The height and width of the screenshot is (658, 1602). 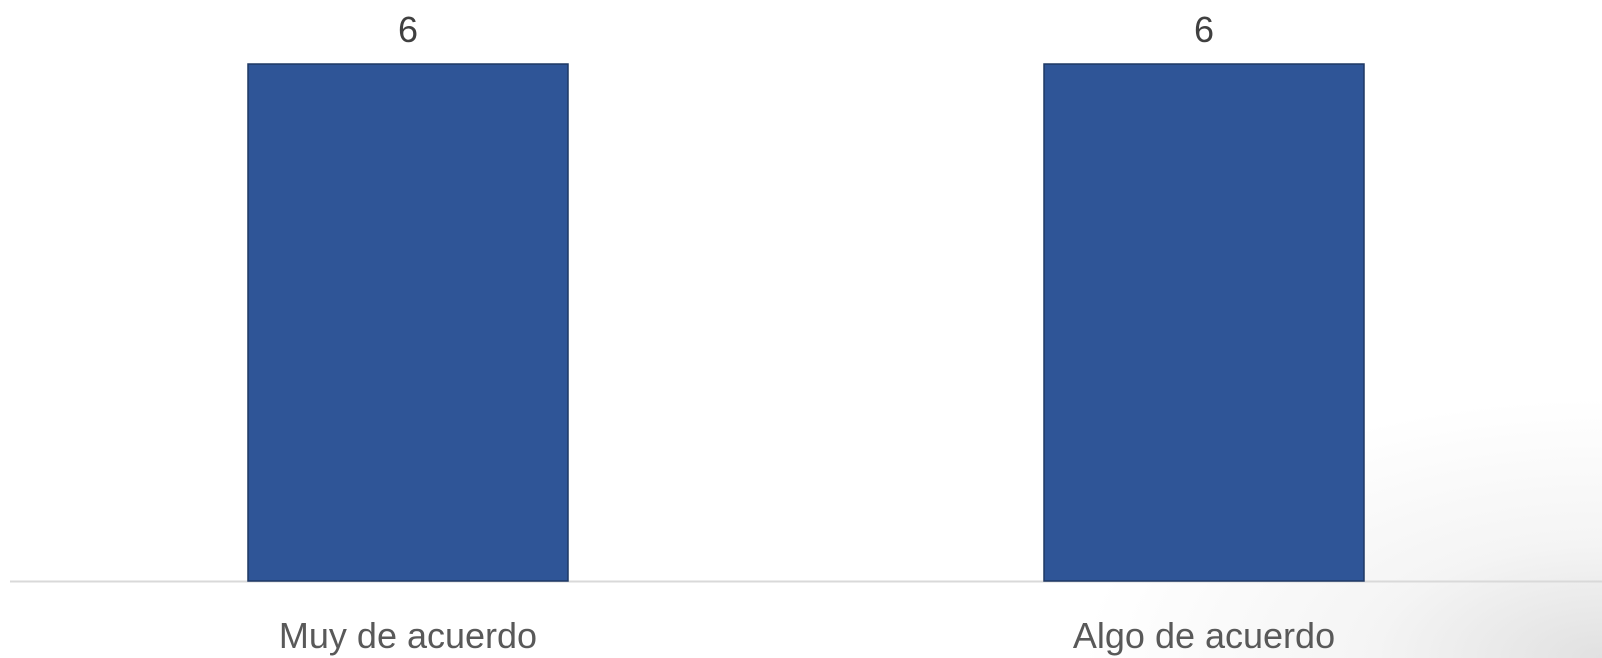 I want to click on category-label-2: Algo de acuerdo, so click(x=1204, y=635).